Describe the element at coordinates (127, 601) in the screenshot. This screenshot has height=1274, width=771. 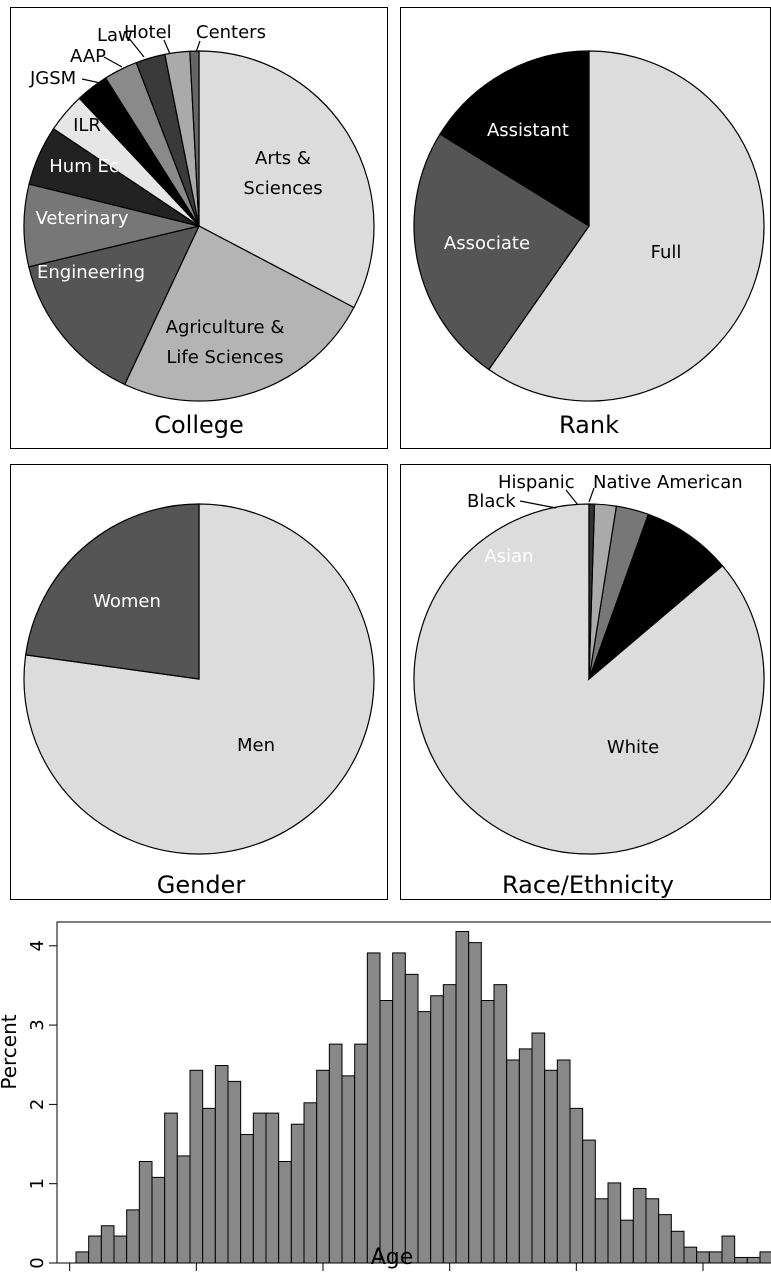
I see `gender-label-women: Women` at that location.